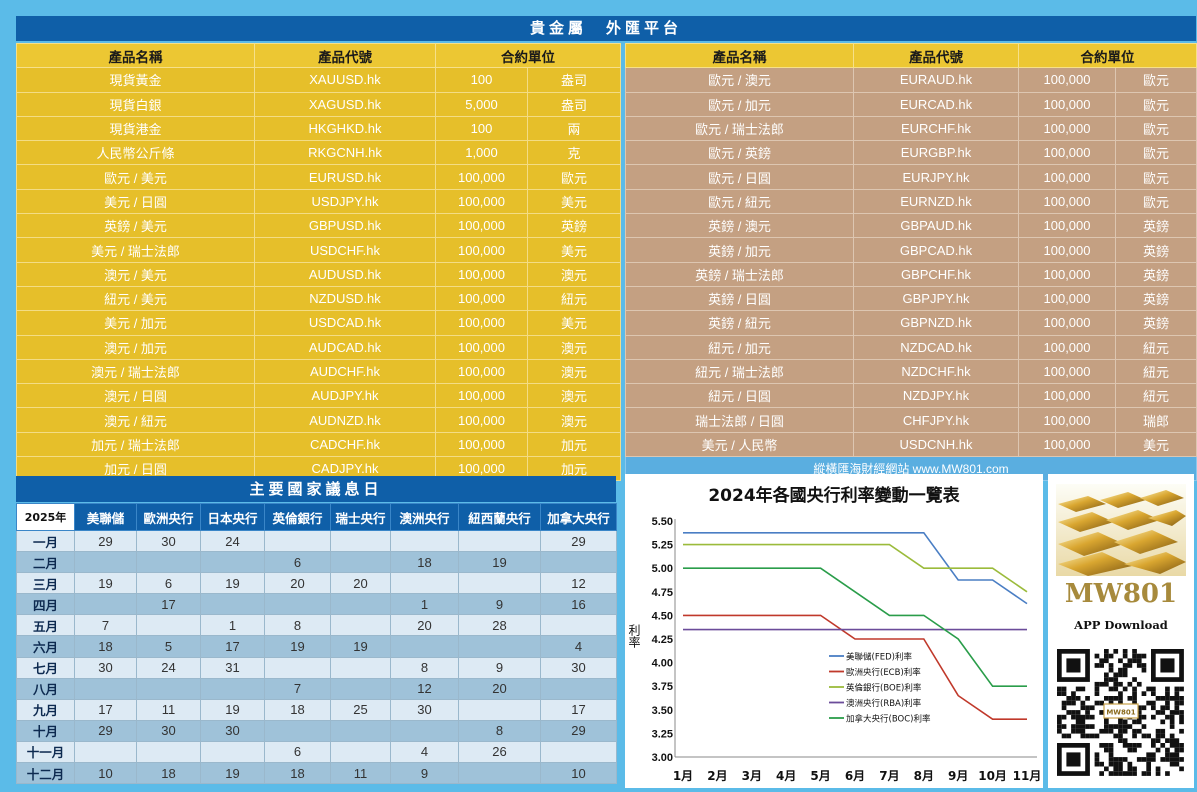 The width and height of the screenshot is (1197, 792). What do you see at coordinates (316, 688) in the screenshot?
I see `month-row: 八月 7 12 20` at bounding box center [316, 688].